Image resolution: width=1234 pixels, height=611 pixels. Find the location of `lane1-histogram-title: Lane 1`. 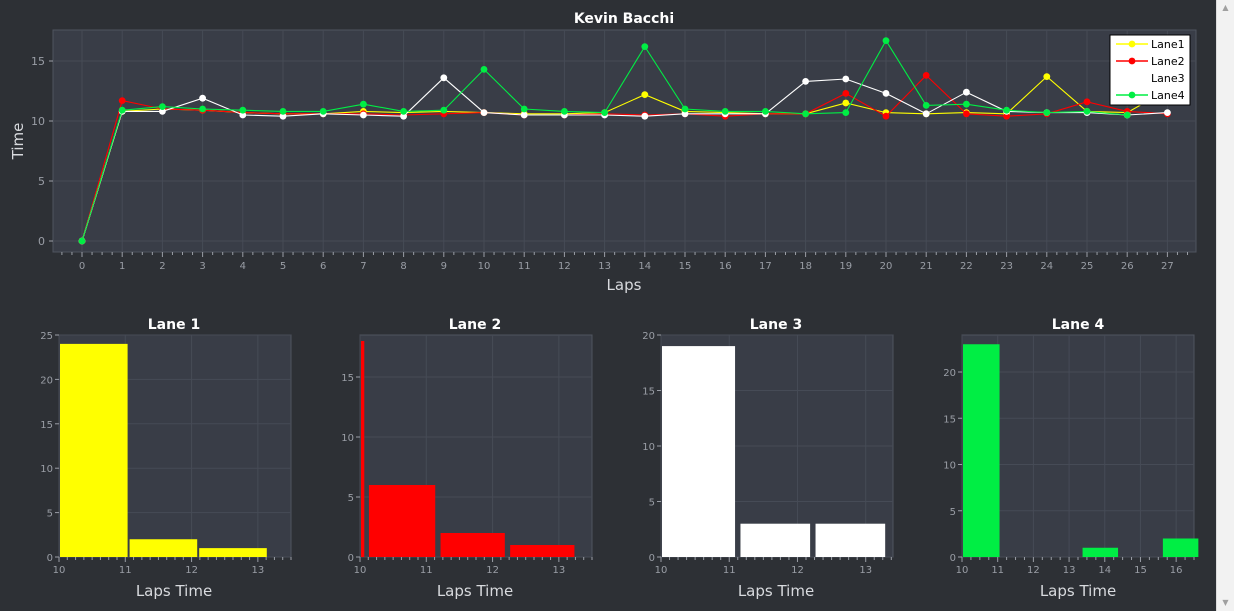

lane1-histogram-title: Lane 1 is located at coordinates (174, 325).